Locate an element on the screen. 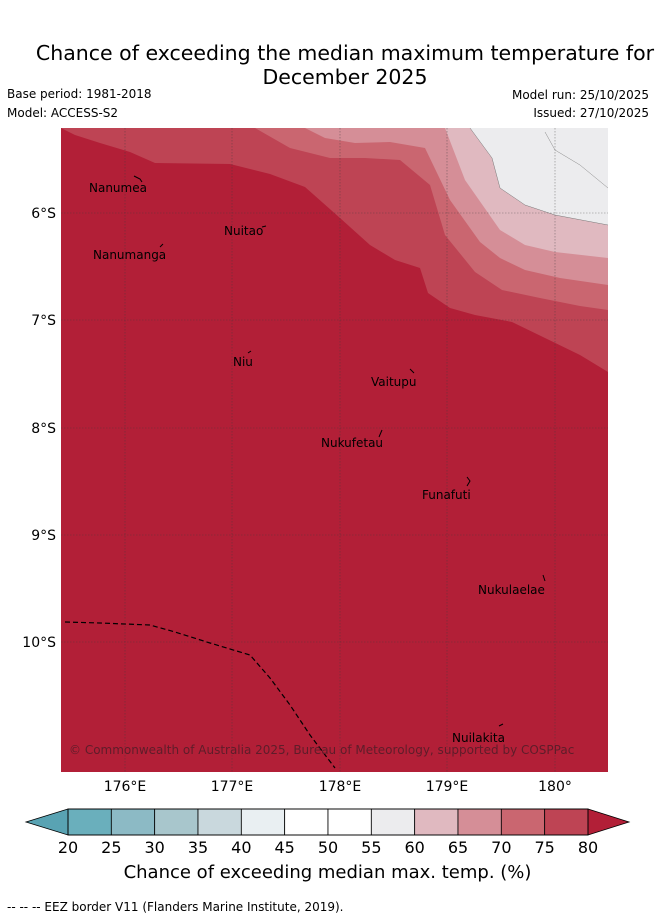  nuilakita-island is located at coordinates (501, 725).